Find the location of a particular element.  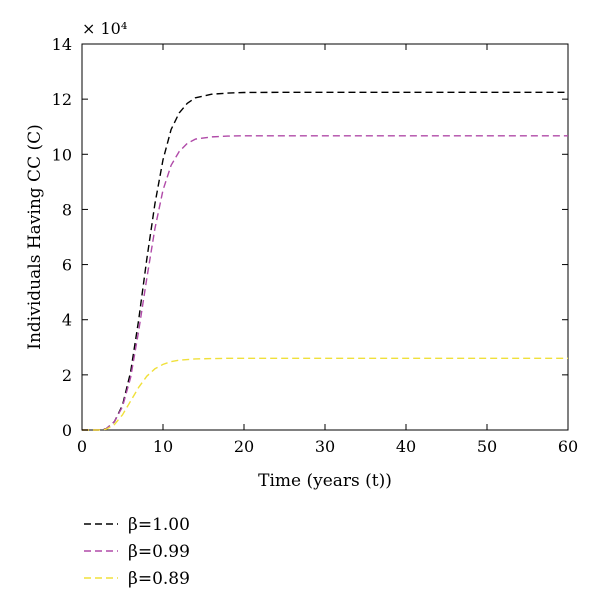

x-axis-label: Time (years (t)) is located at coordinates (325, 481).